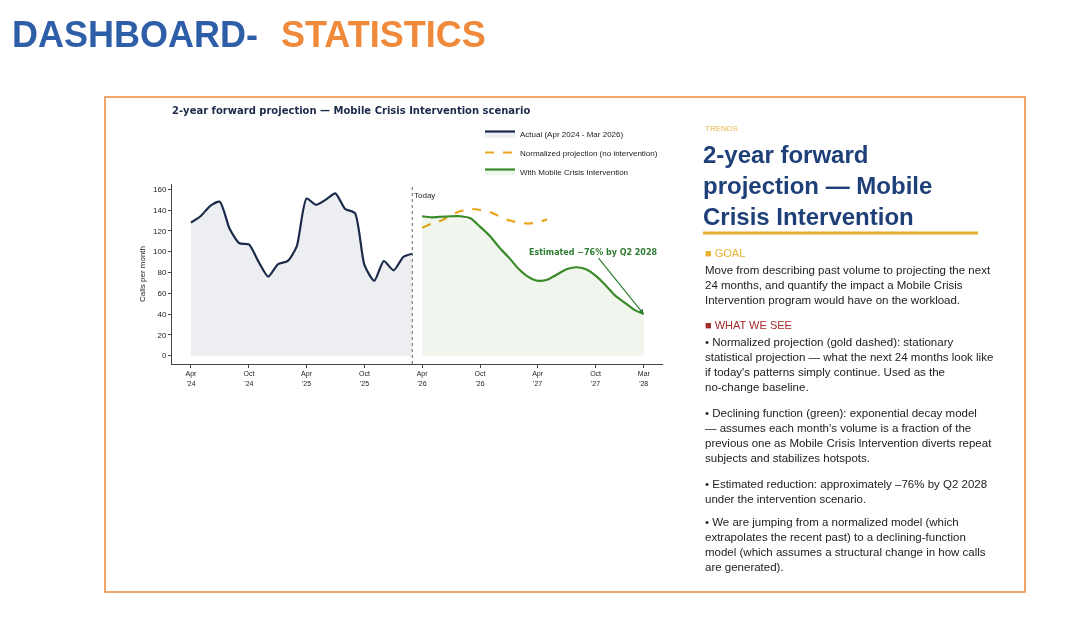 The width and height of the screenshot is (1084, 631). Describe the element at coordinates (135, 34) in the screenshot. I see `text: DASHBOARD-` at that location.